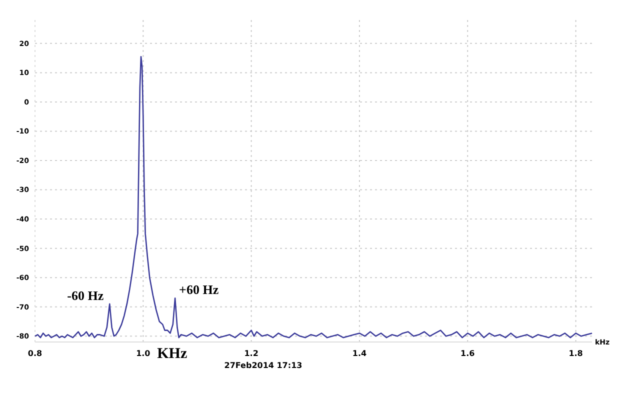  I want to click on x-tick-label: 1.6, so click(468, 353).